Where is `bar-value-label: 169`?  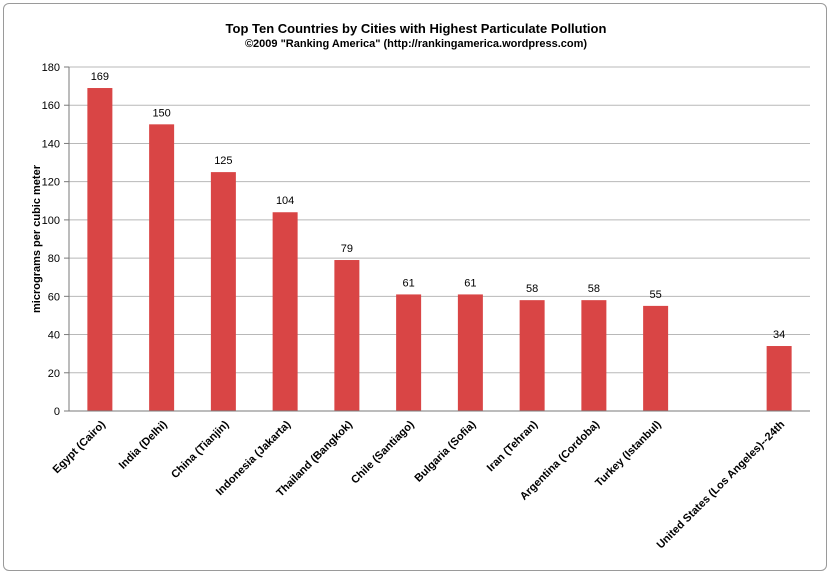
bar-value-label: 169 is located at coordinates (100, 77).